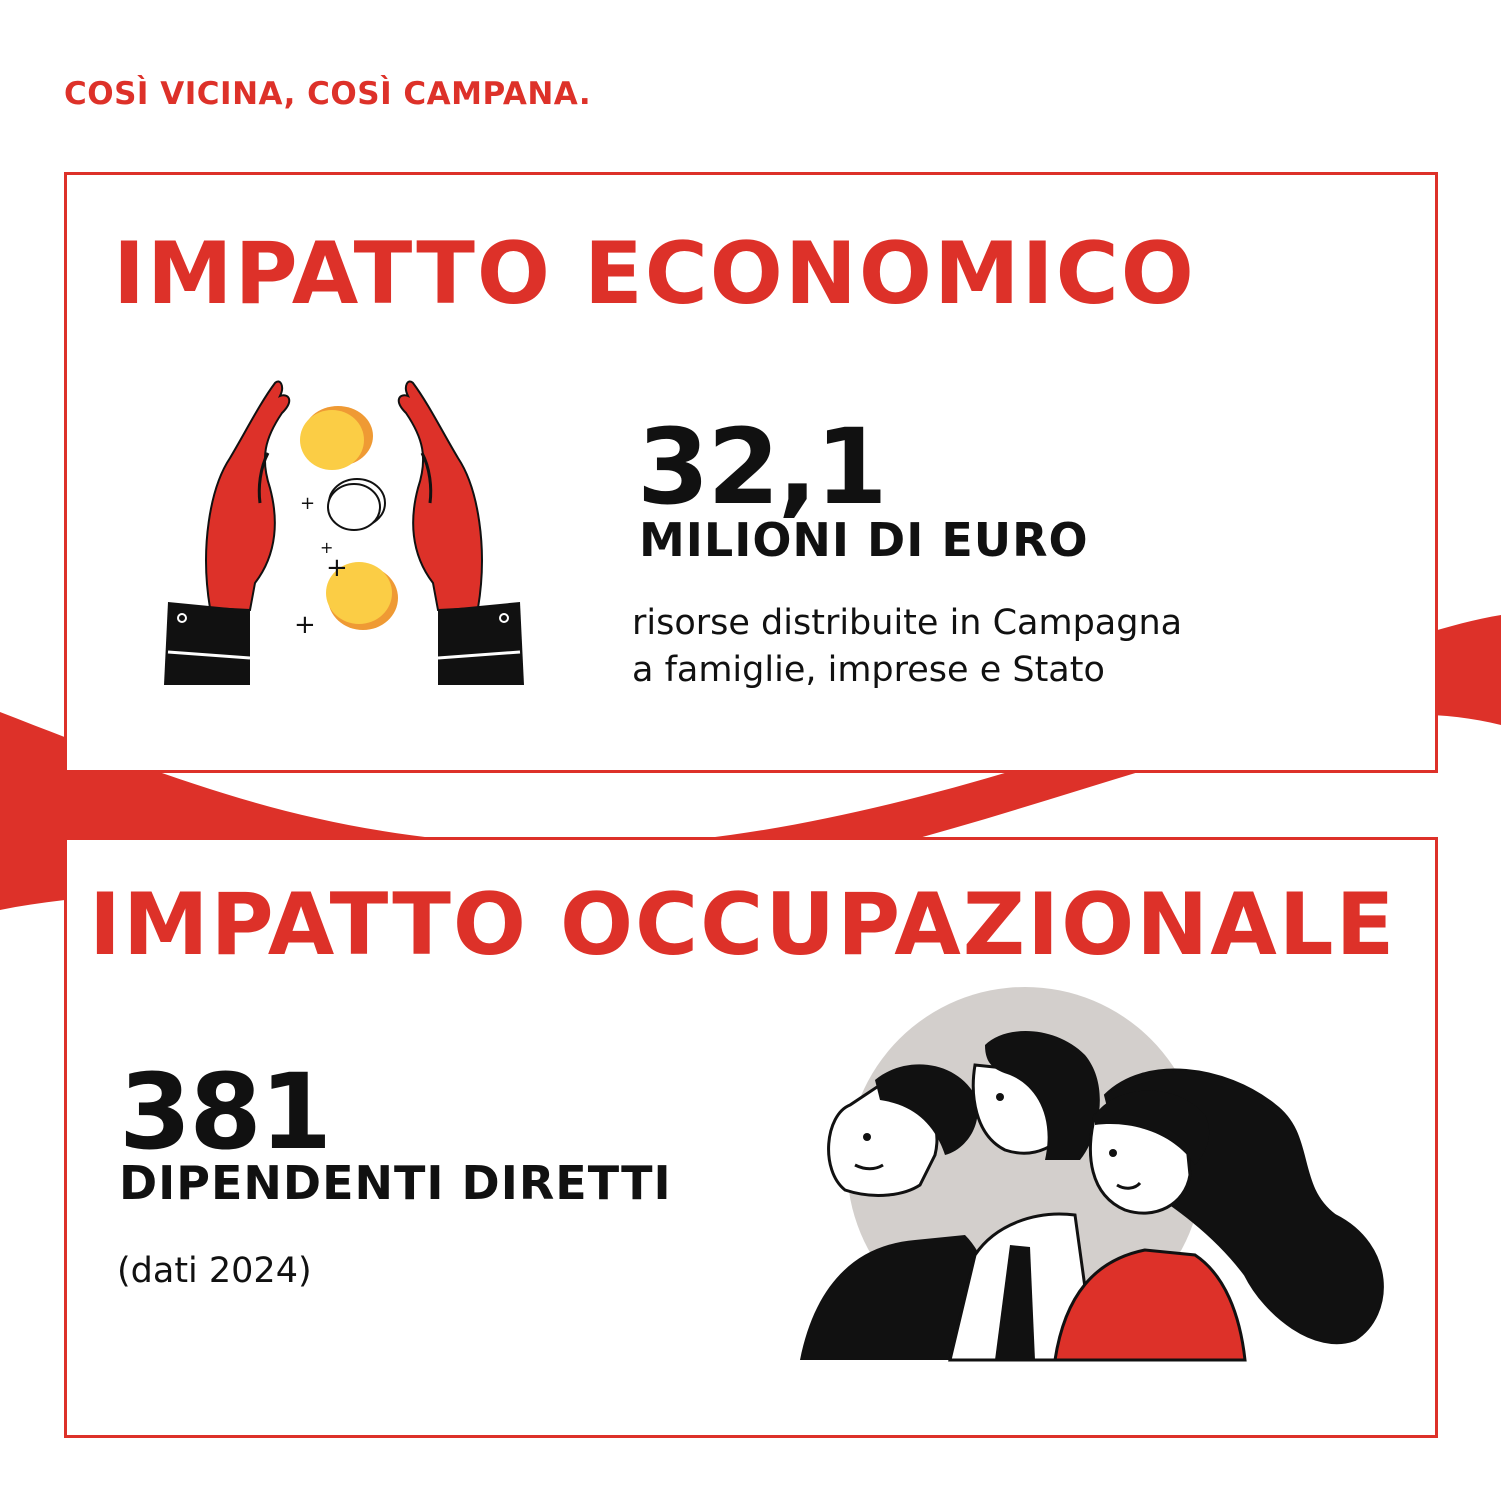 This screenshot has height=1501, width=1501. What do you see at coordinates (864, 540) in the screenshot?
I see `economic-unit: MILIONI DI EURO` at bounding box center [864, 540].